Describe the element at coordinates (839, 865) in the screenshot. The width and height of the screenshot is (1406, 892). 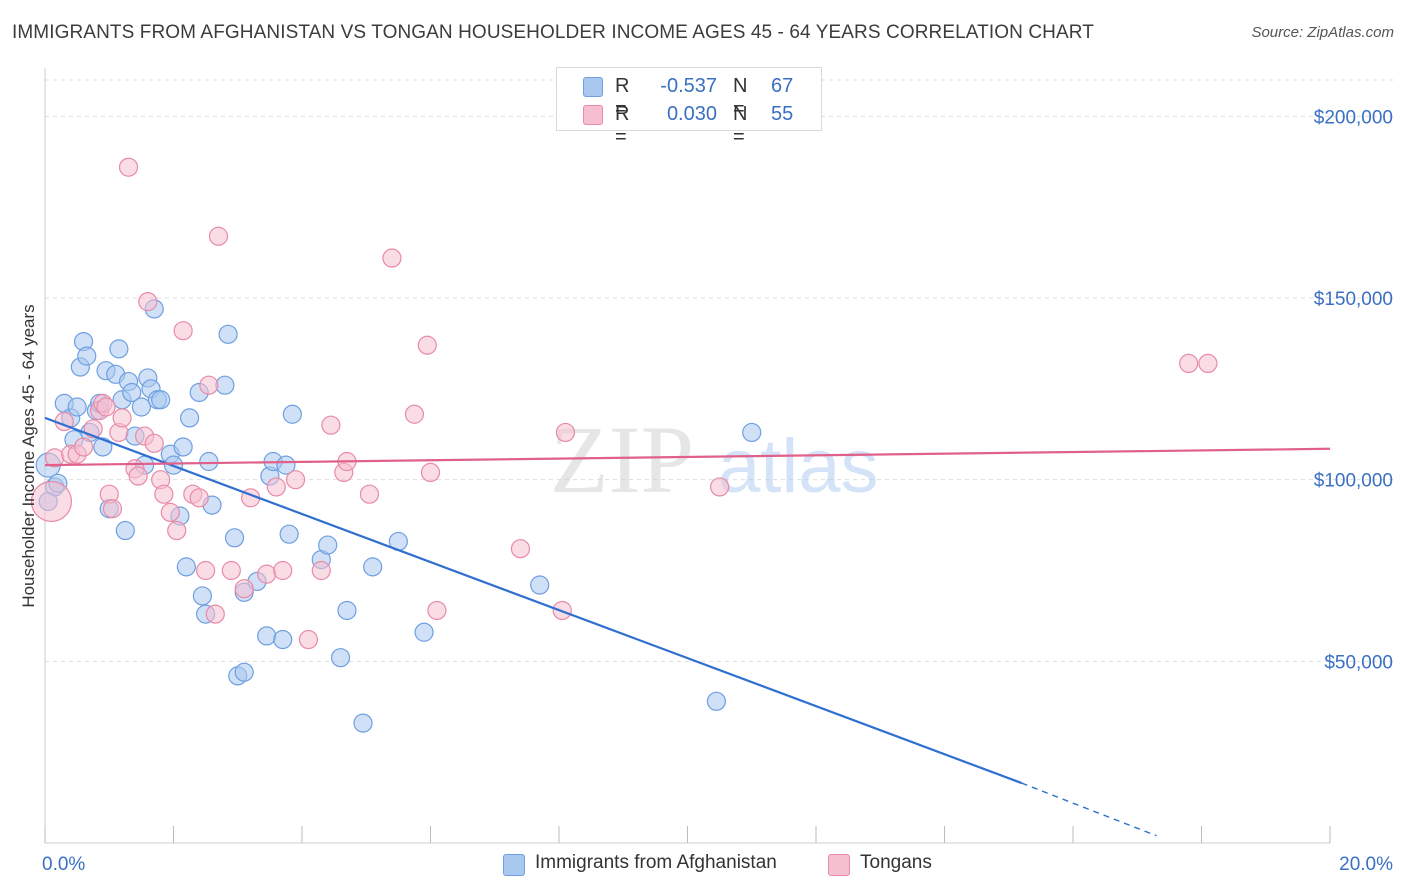
I see `legend-swatch-pink` at that location.